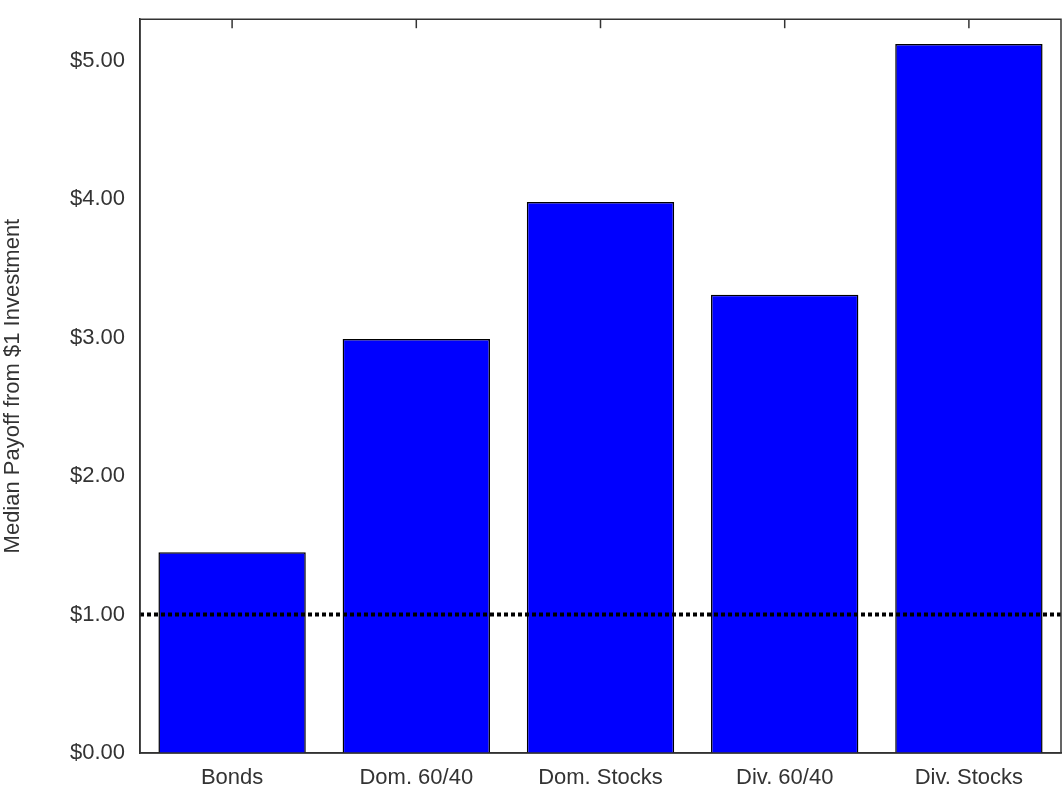  Describe the element at coordinates (416, 777) in the screenshot. I see `x-tick-label: Dom. 60/40` at that location.